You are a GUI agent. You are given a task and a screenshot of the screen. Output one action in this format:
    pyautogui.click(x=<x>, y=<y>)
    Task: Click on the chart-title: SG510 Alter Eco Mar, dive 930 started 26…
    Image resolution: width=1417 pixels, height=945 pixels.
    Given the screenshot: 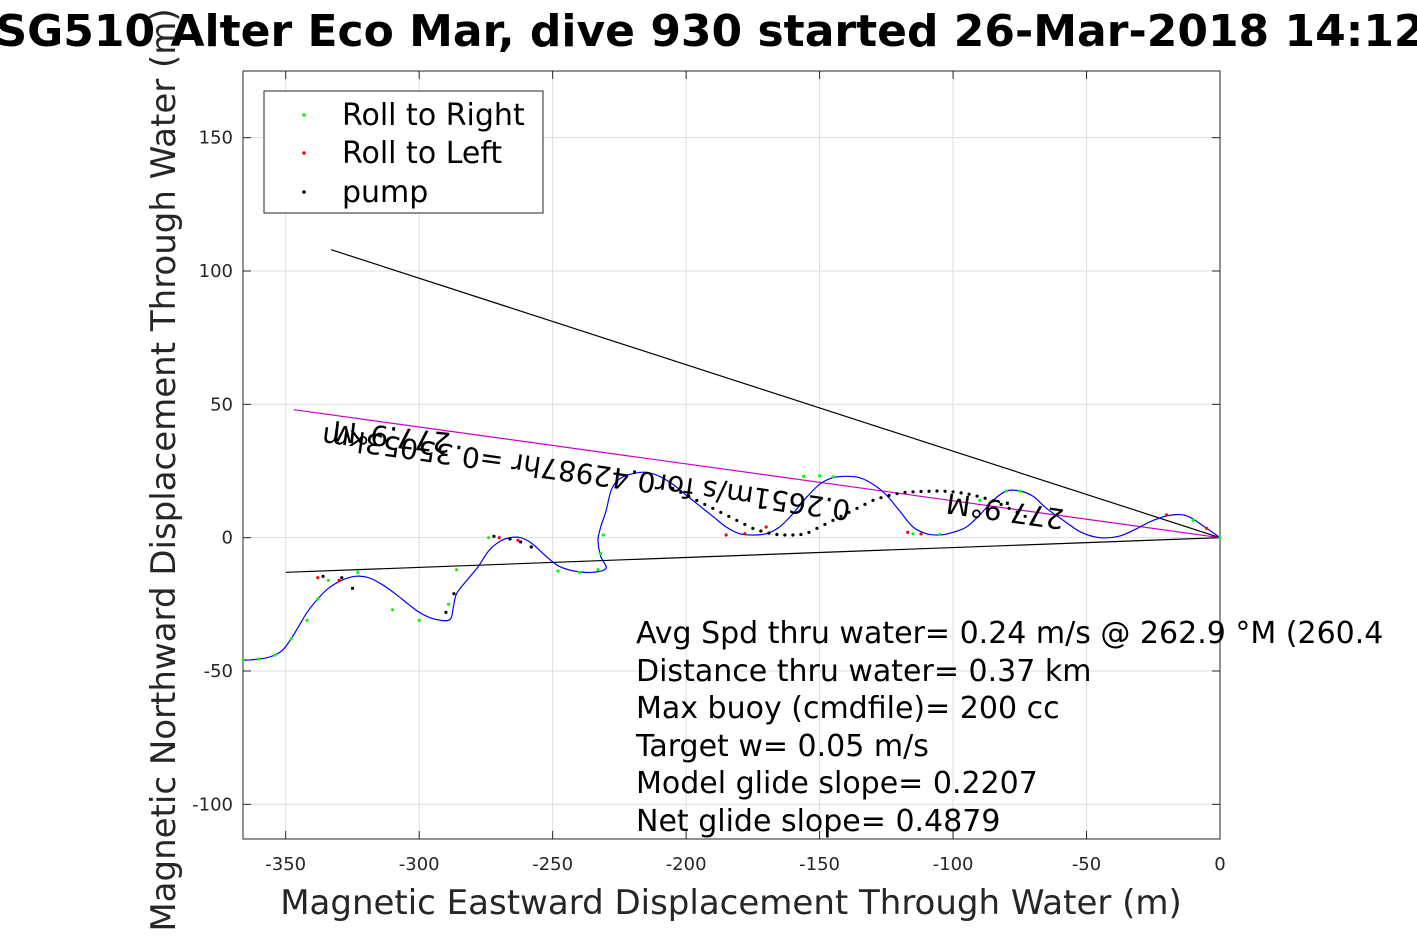 What is the action you would take?
    pyautogui.click(x=708, y=31)
    